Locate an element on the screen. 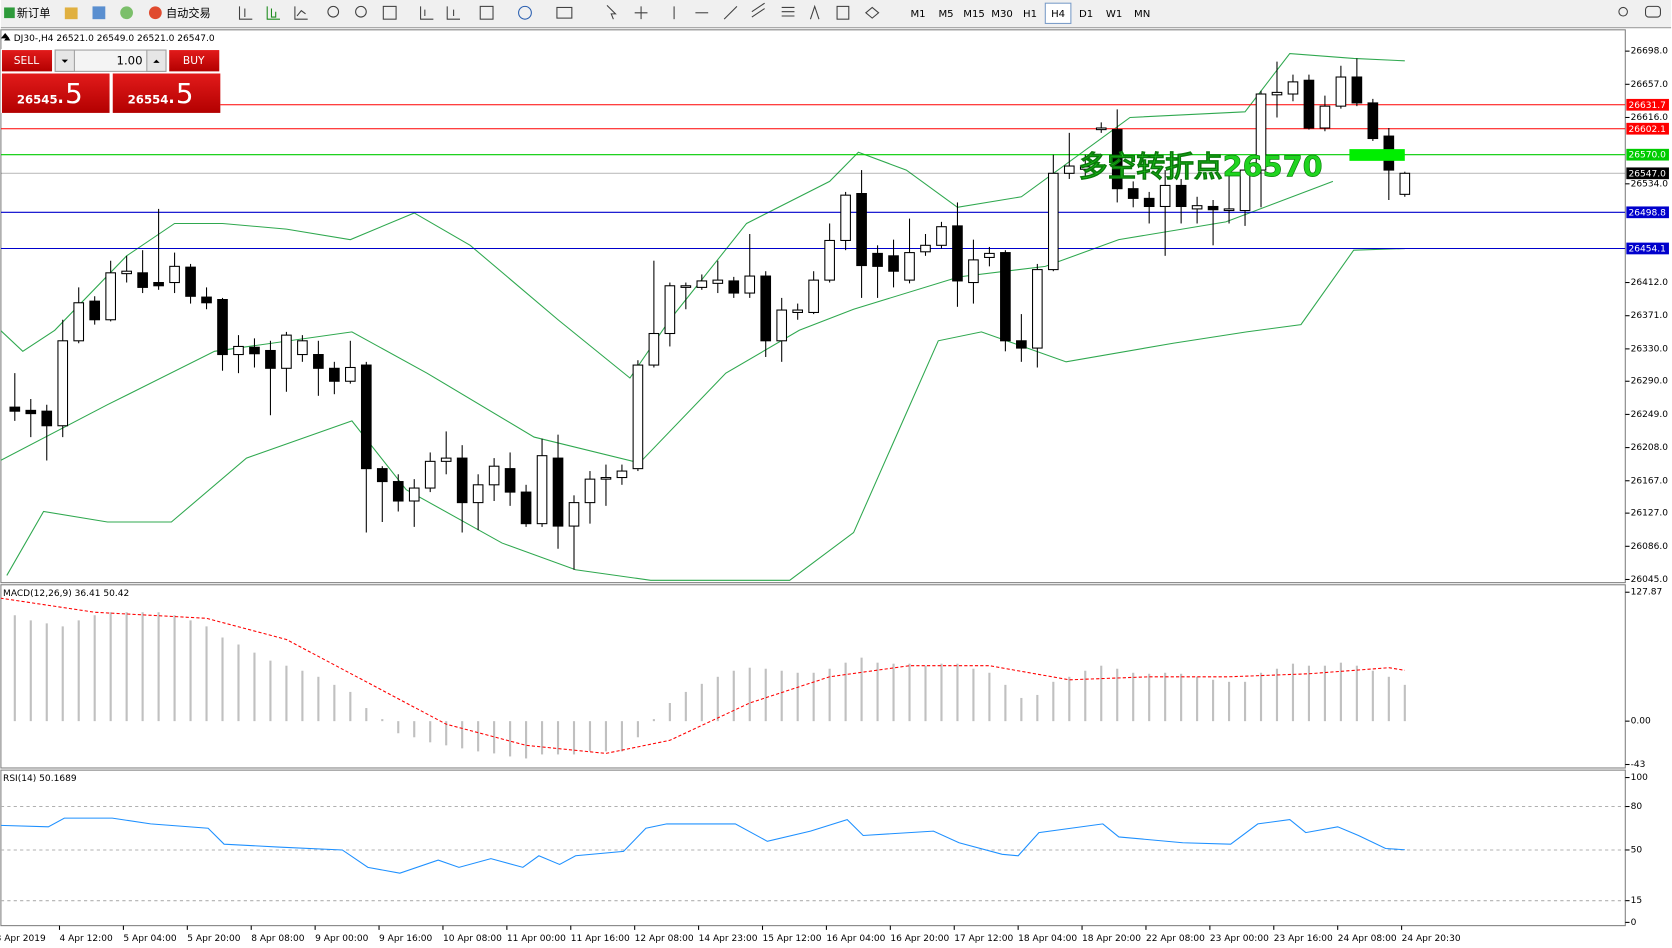 Image resolution: width=1672 pixels, height=948 pixels. y-tick-label: 0.00 is located at coordinates (1641, 722).